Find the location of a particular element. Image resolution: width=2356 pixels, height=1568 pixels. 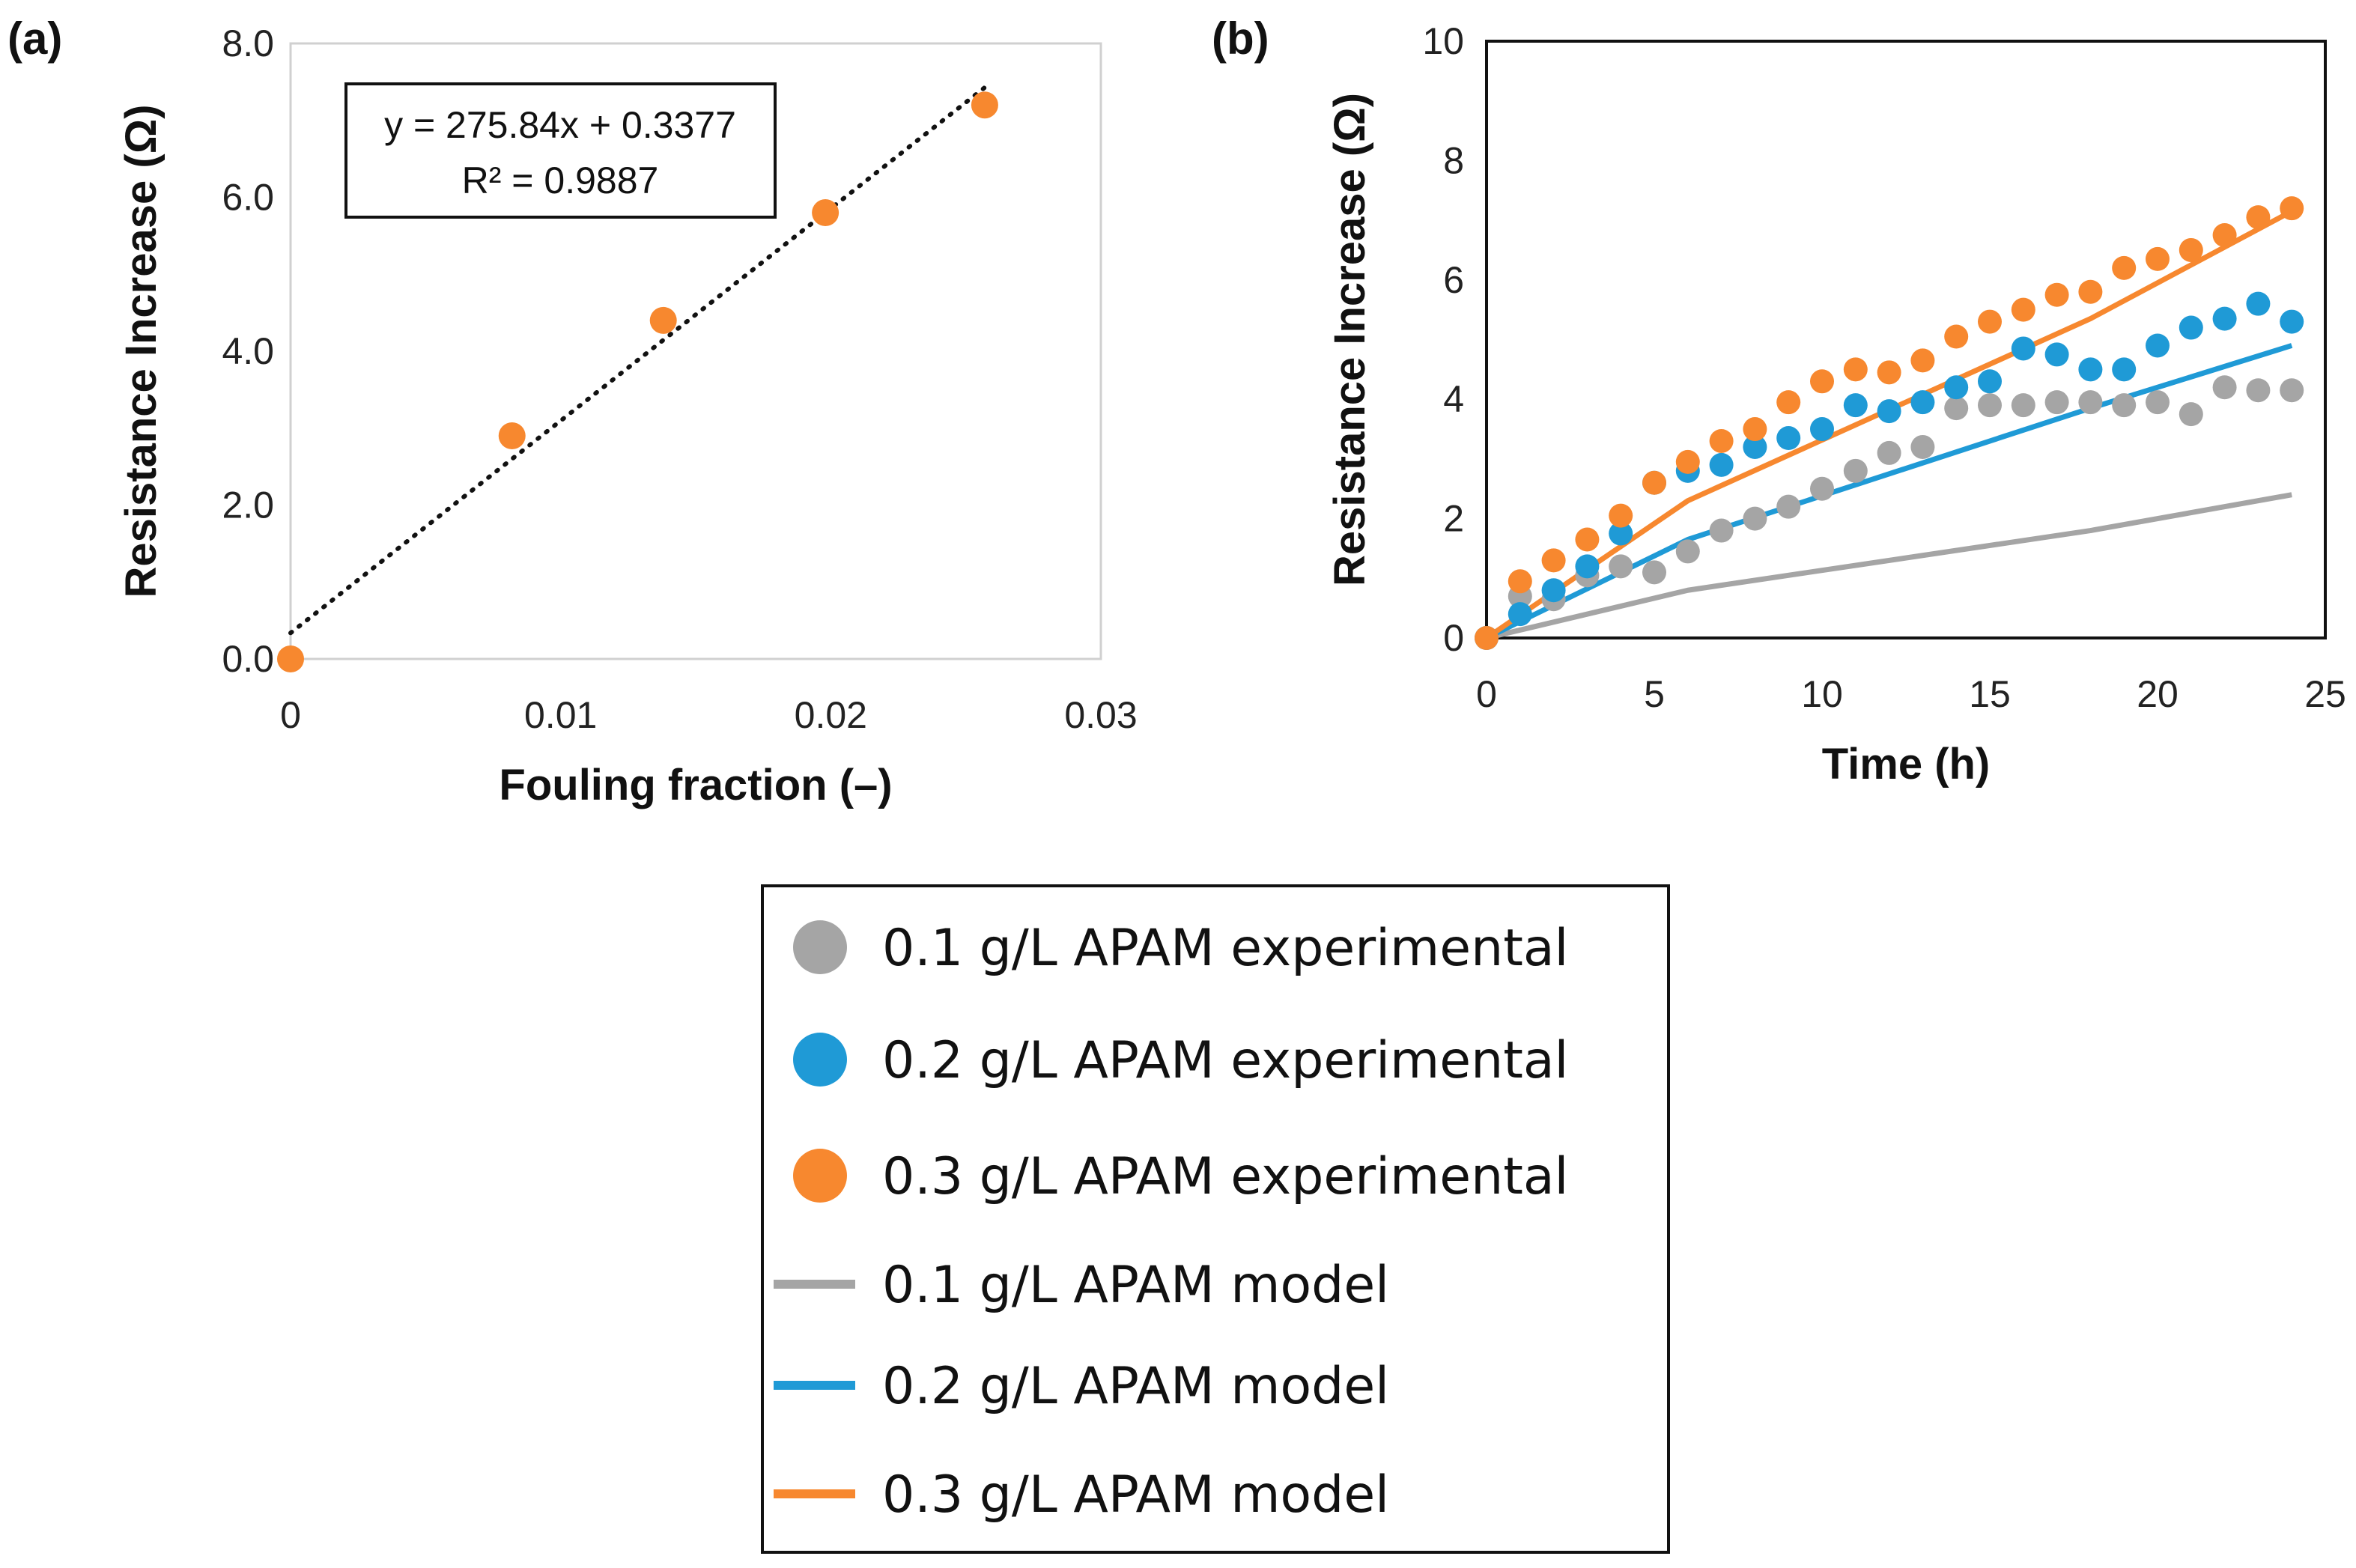

panel-a-y-ticks: 0.0 2.0 4.0 6.0 8.0 is located at coordinates (248, 351).